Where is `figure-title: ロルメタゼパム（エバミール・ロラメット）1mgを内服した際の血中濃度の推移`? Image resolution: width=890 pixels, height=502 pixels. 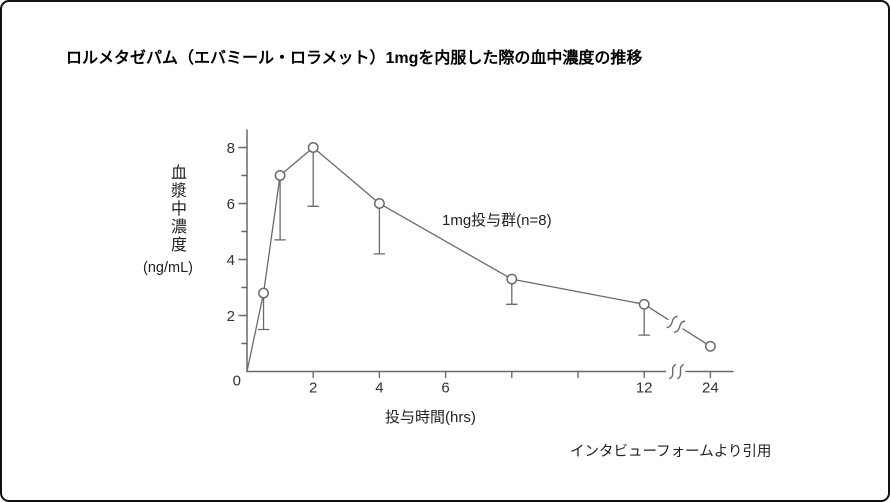
figure-title: ロルメタゼパム（エバミール・ロラメット）1mgを内服した際の血中濃度の推移 is located at coordinates (354, 58).